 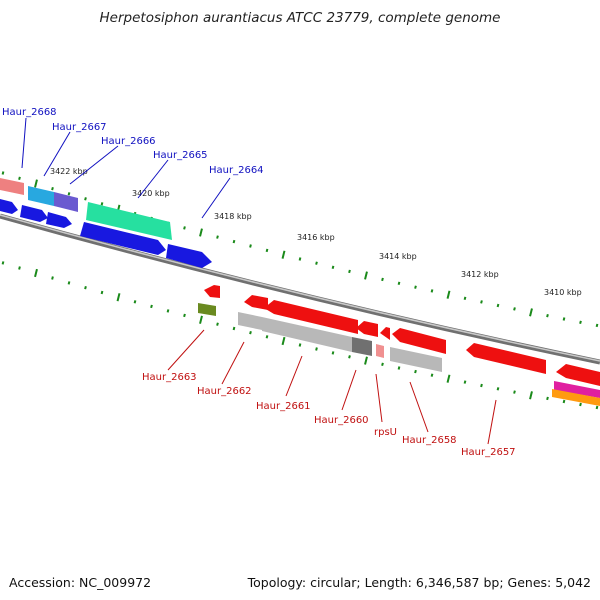 What do you see at coordinates (283, 406) in the screenshot?
I see `gene-label-reverse: Haur_2661` at bounding box center [283, 406].